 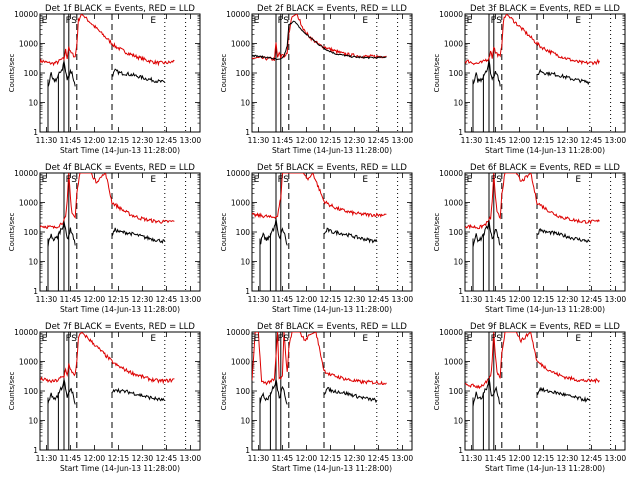 I want to click on x-tick-label: 11:45, so click(x=283, y=299).